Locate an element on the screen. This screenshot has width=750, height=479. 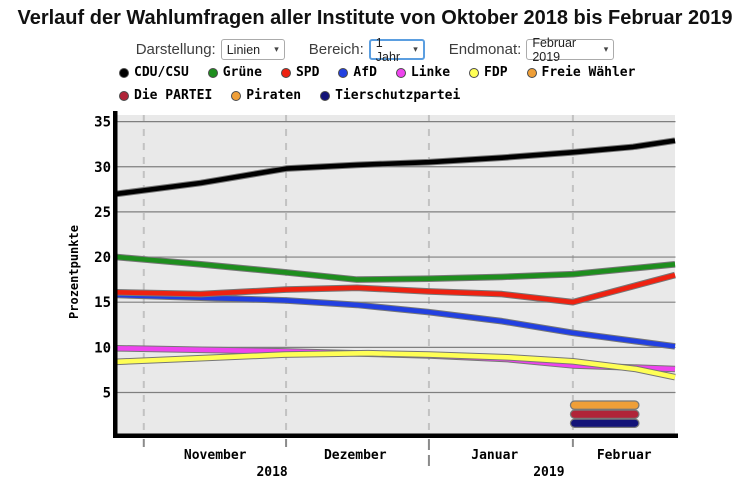
legend-dot-spd is located at coordinates (285, 72).